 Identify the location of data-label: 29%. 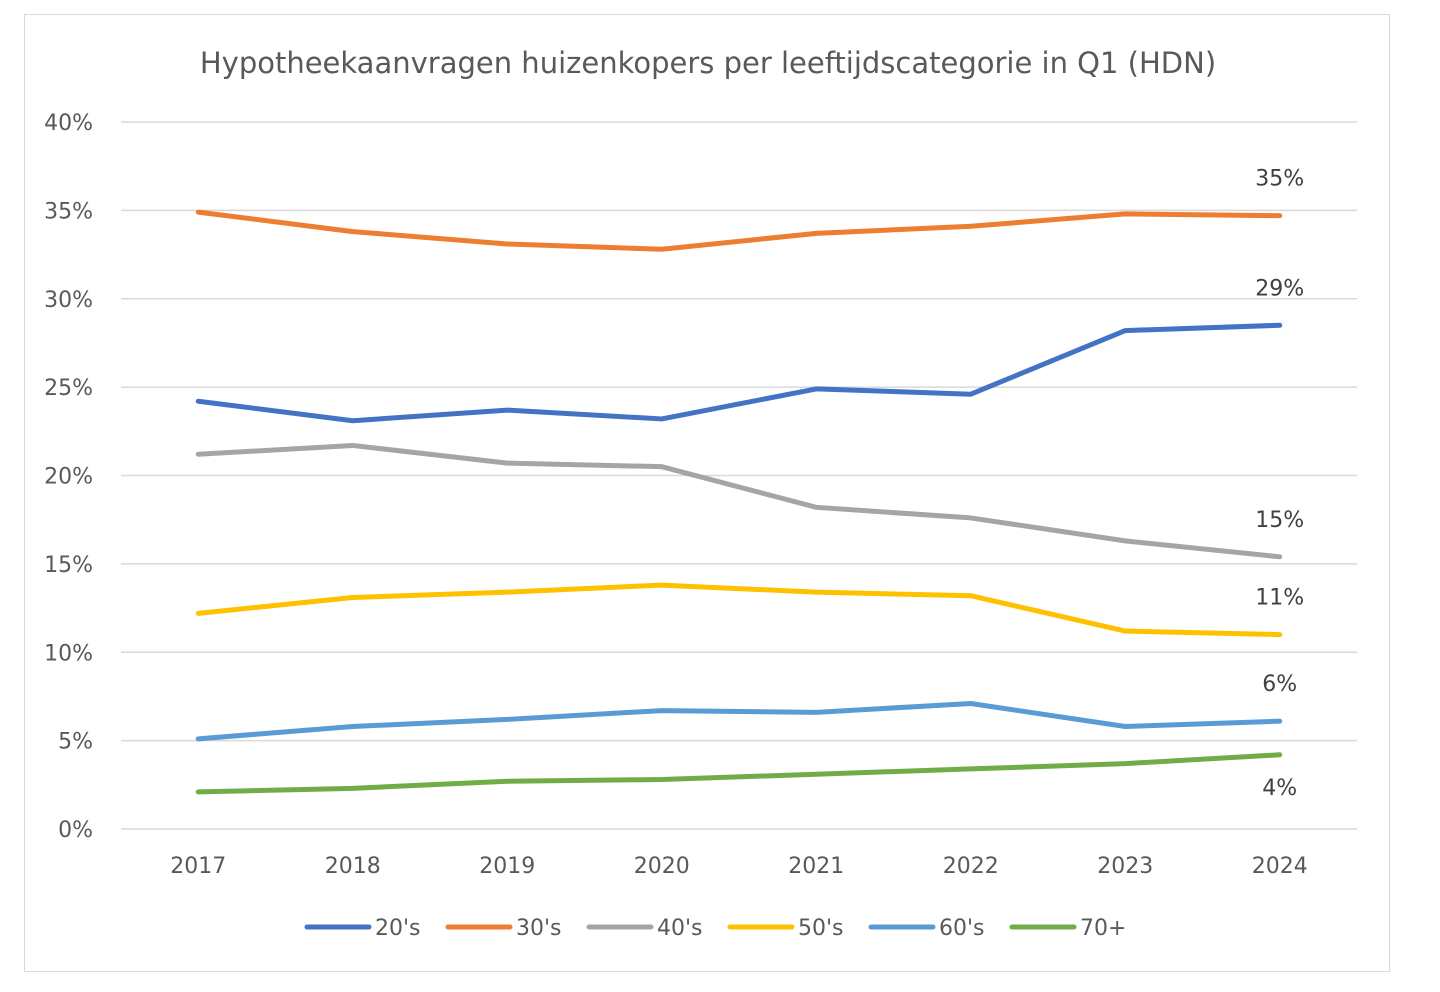
(1279, 288).